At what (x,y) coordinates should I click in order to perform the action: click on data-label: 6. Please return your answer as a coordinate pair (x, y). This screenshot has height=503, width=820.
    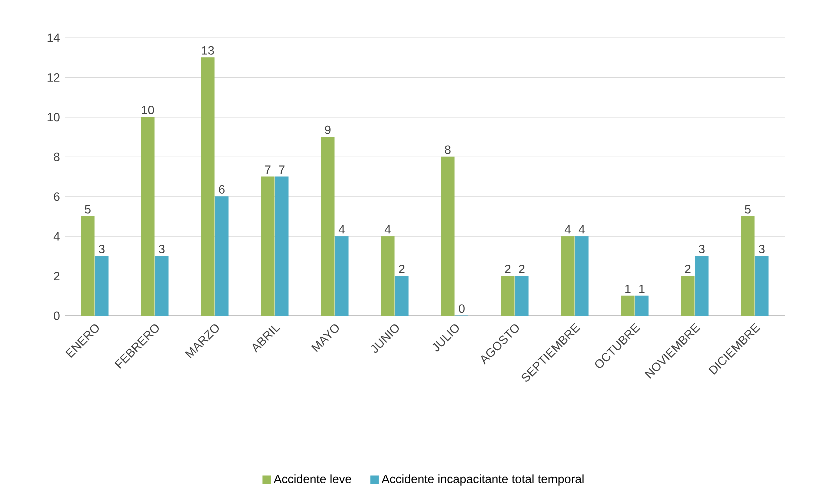
    Looking at the image, I should click on (222, 189).